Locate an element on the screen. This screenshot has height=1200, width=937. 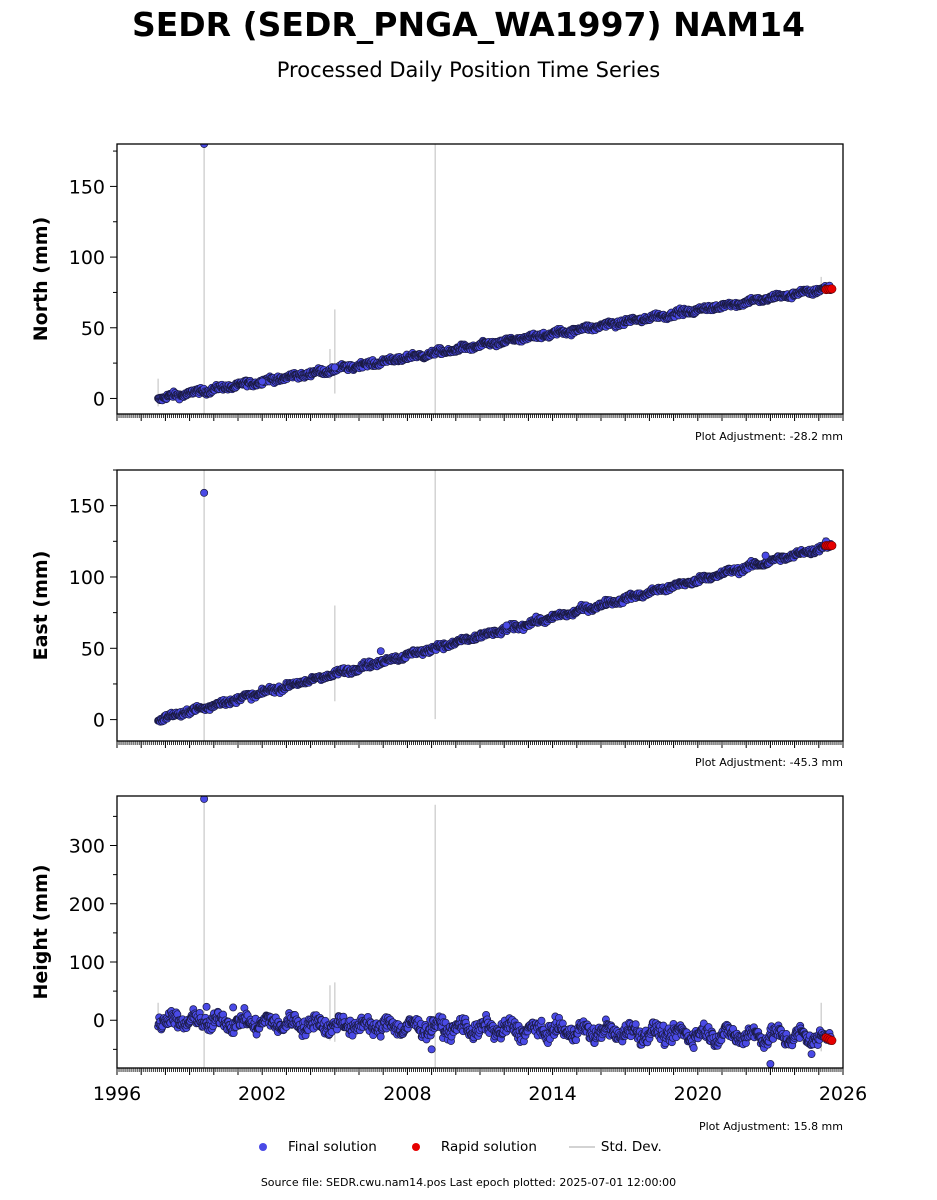
plot-adjustment-note: Plot Adjustment: -28.2 mm is located at coordinates (769, 436).